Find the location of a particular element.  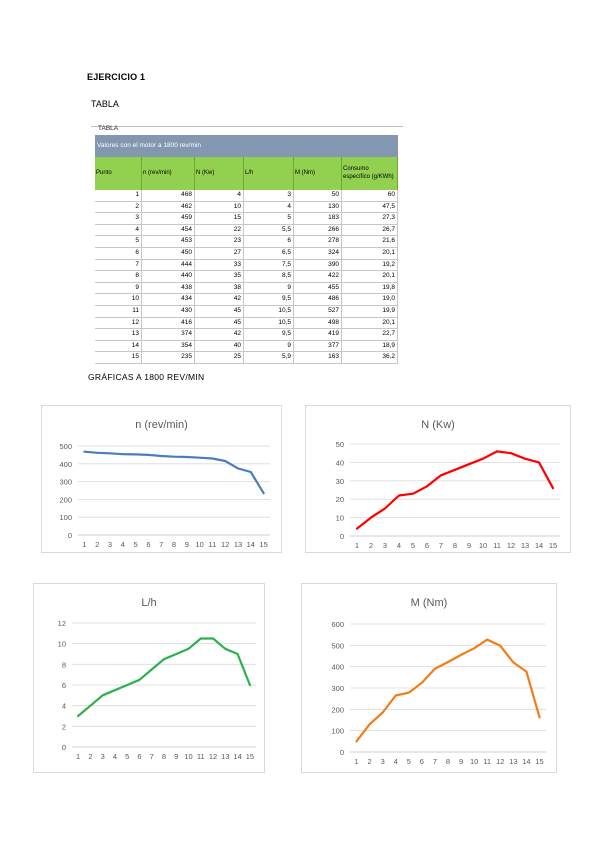

x-tick-label: 8 is located at coordinates (174, 544).